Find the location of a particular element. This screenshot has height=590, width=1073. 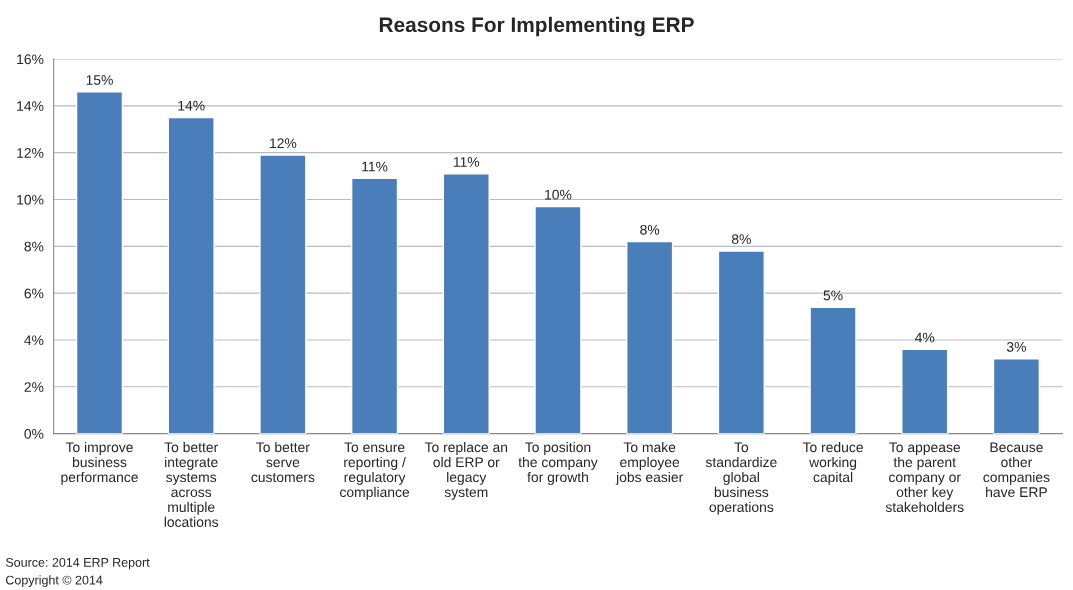

data-label: 10% is located at coordinates (558, 194).